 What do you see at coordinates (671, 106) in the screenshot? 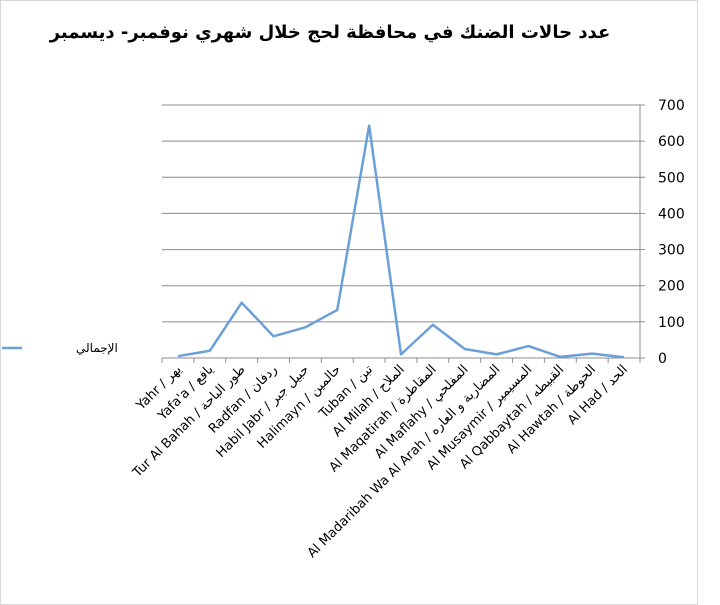
I see `y-tick-label: 700` at bounding box center [671, 106].